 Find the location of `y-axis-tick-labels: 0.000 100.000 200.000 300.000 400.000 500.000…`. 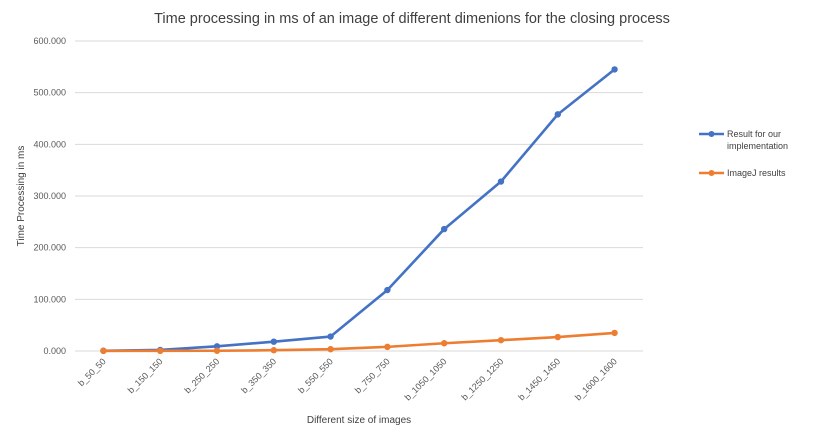

y-axis-tick-labels: 0.000 100.000 200.000 300.000 400.000 500.000… is located at coordinates (49, 196).